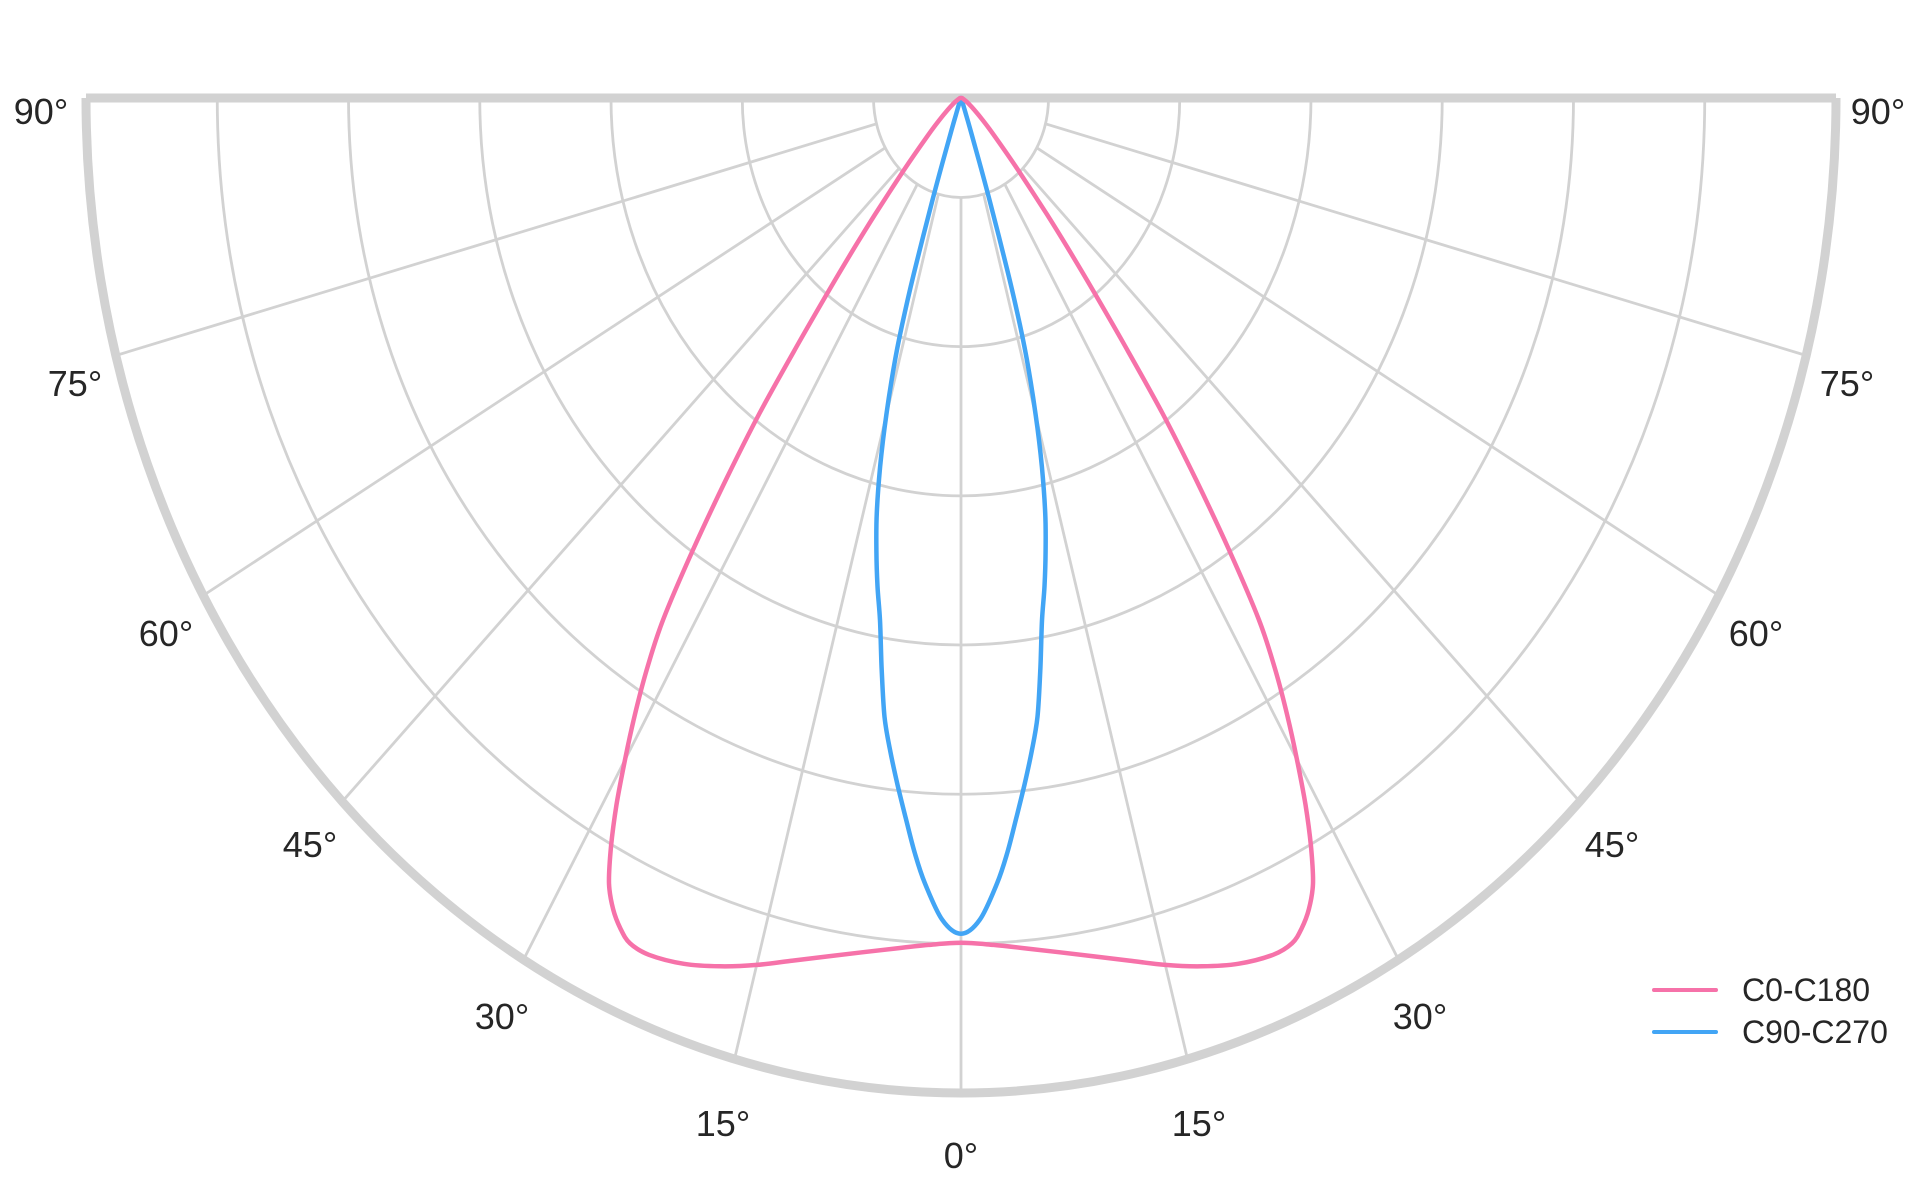 The image size is (1920, 1177). I want to click on curve-c90-c270, so click(961, 516).